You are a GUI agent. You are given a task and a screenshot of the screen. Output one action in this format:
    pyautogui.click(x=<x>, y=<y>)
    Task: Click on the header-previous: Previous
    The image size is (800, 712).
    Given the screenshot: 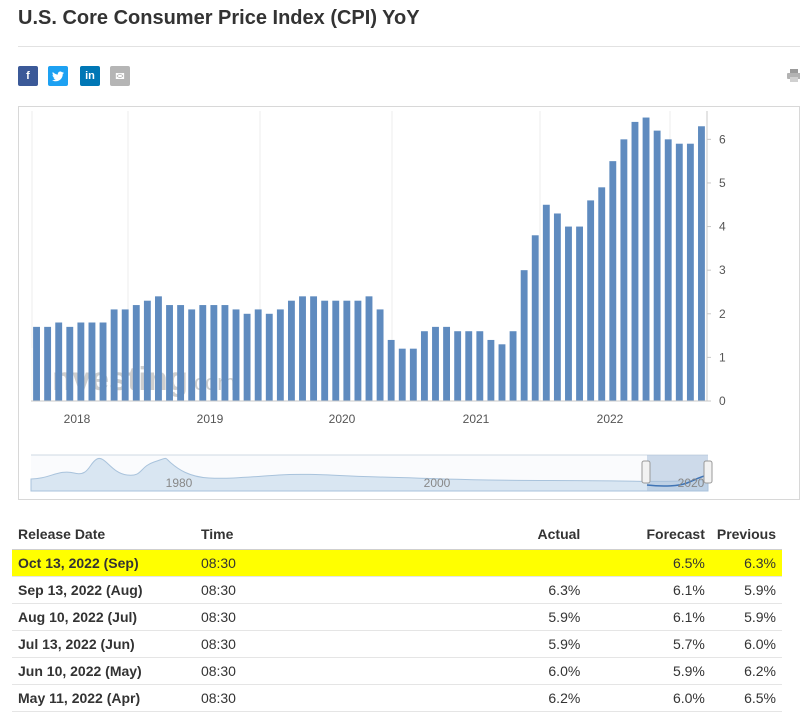 What is the action you would take?
    pyautogui.click(x=746, y=534)
    